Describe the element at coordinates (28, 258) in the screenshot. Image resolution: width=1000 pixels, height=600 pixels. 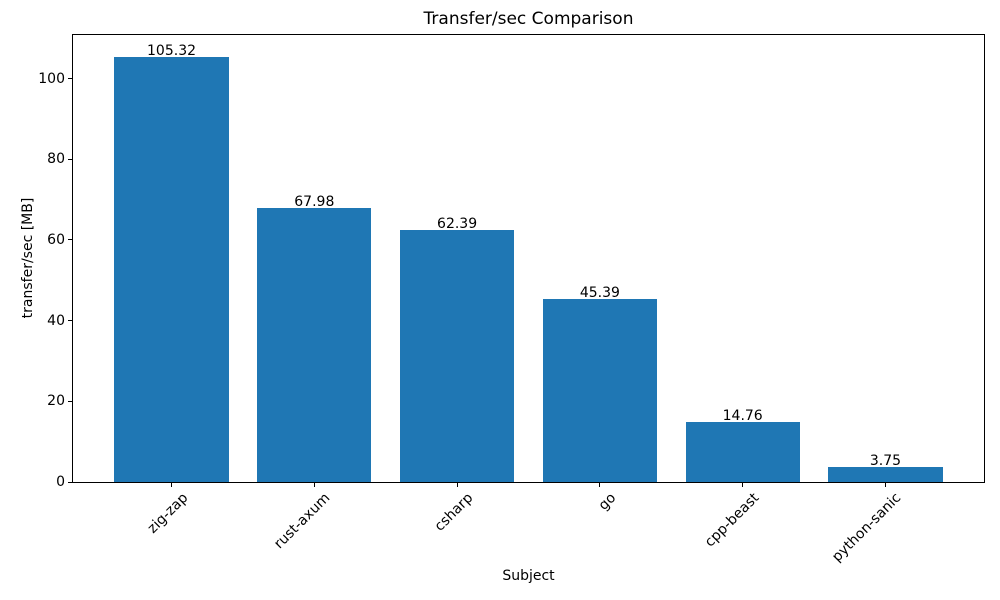
I see `y-axis-label: transfer/sec [MB]` at that location.